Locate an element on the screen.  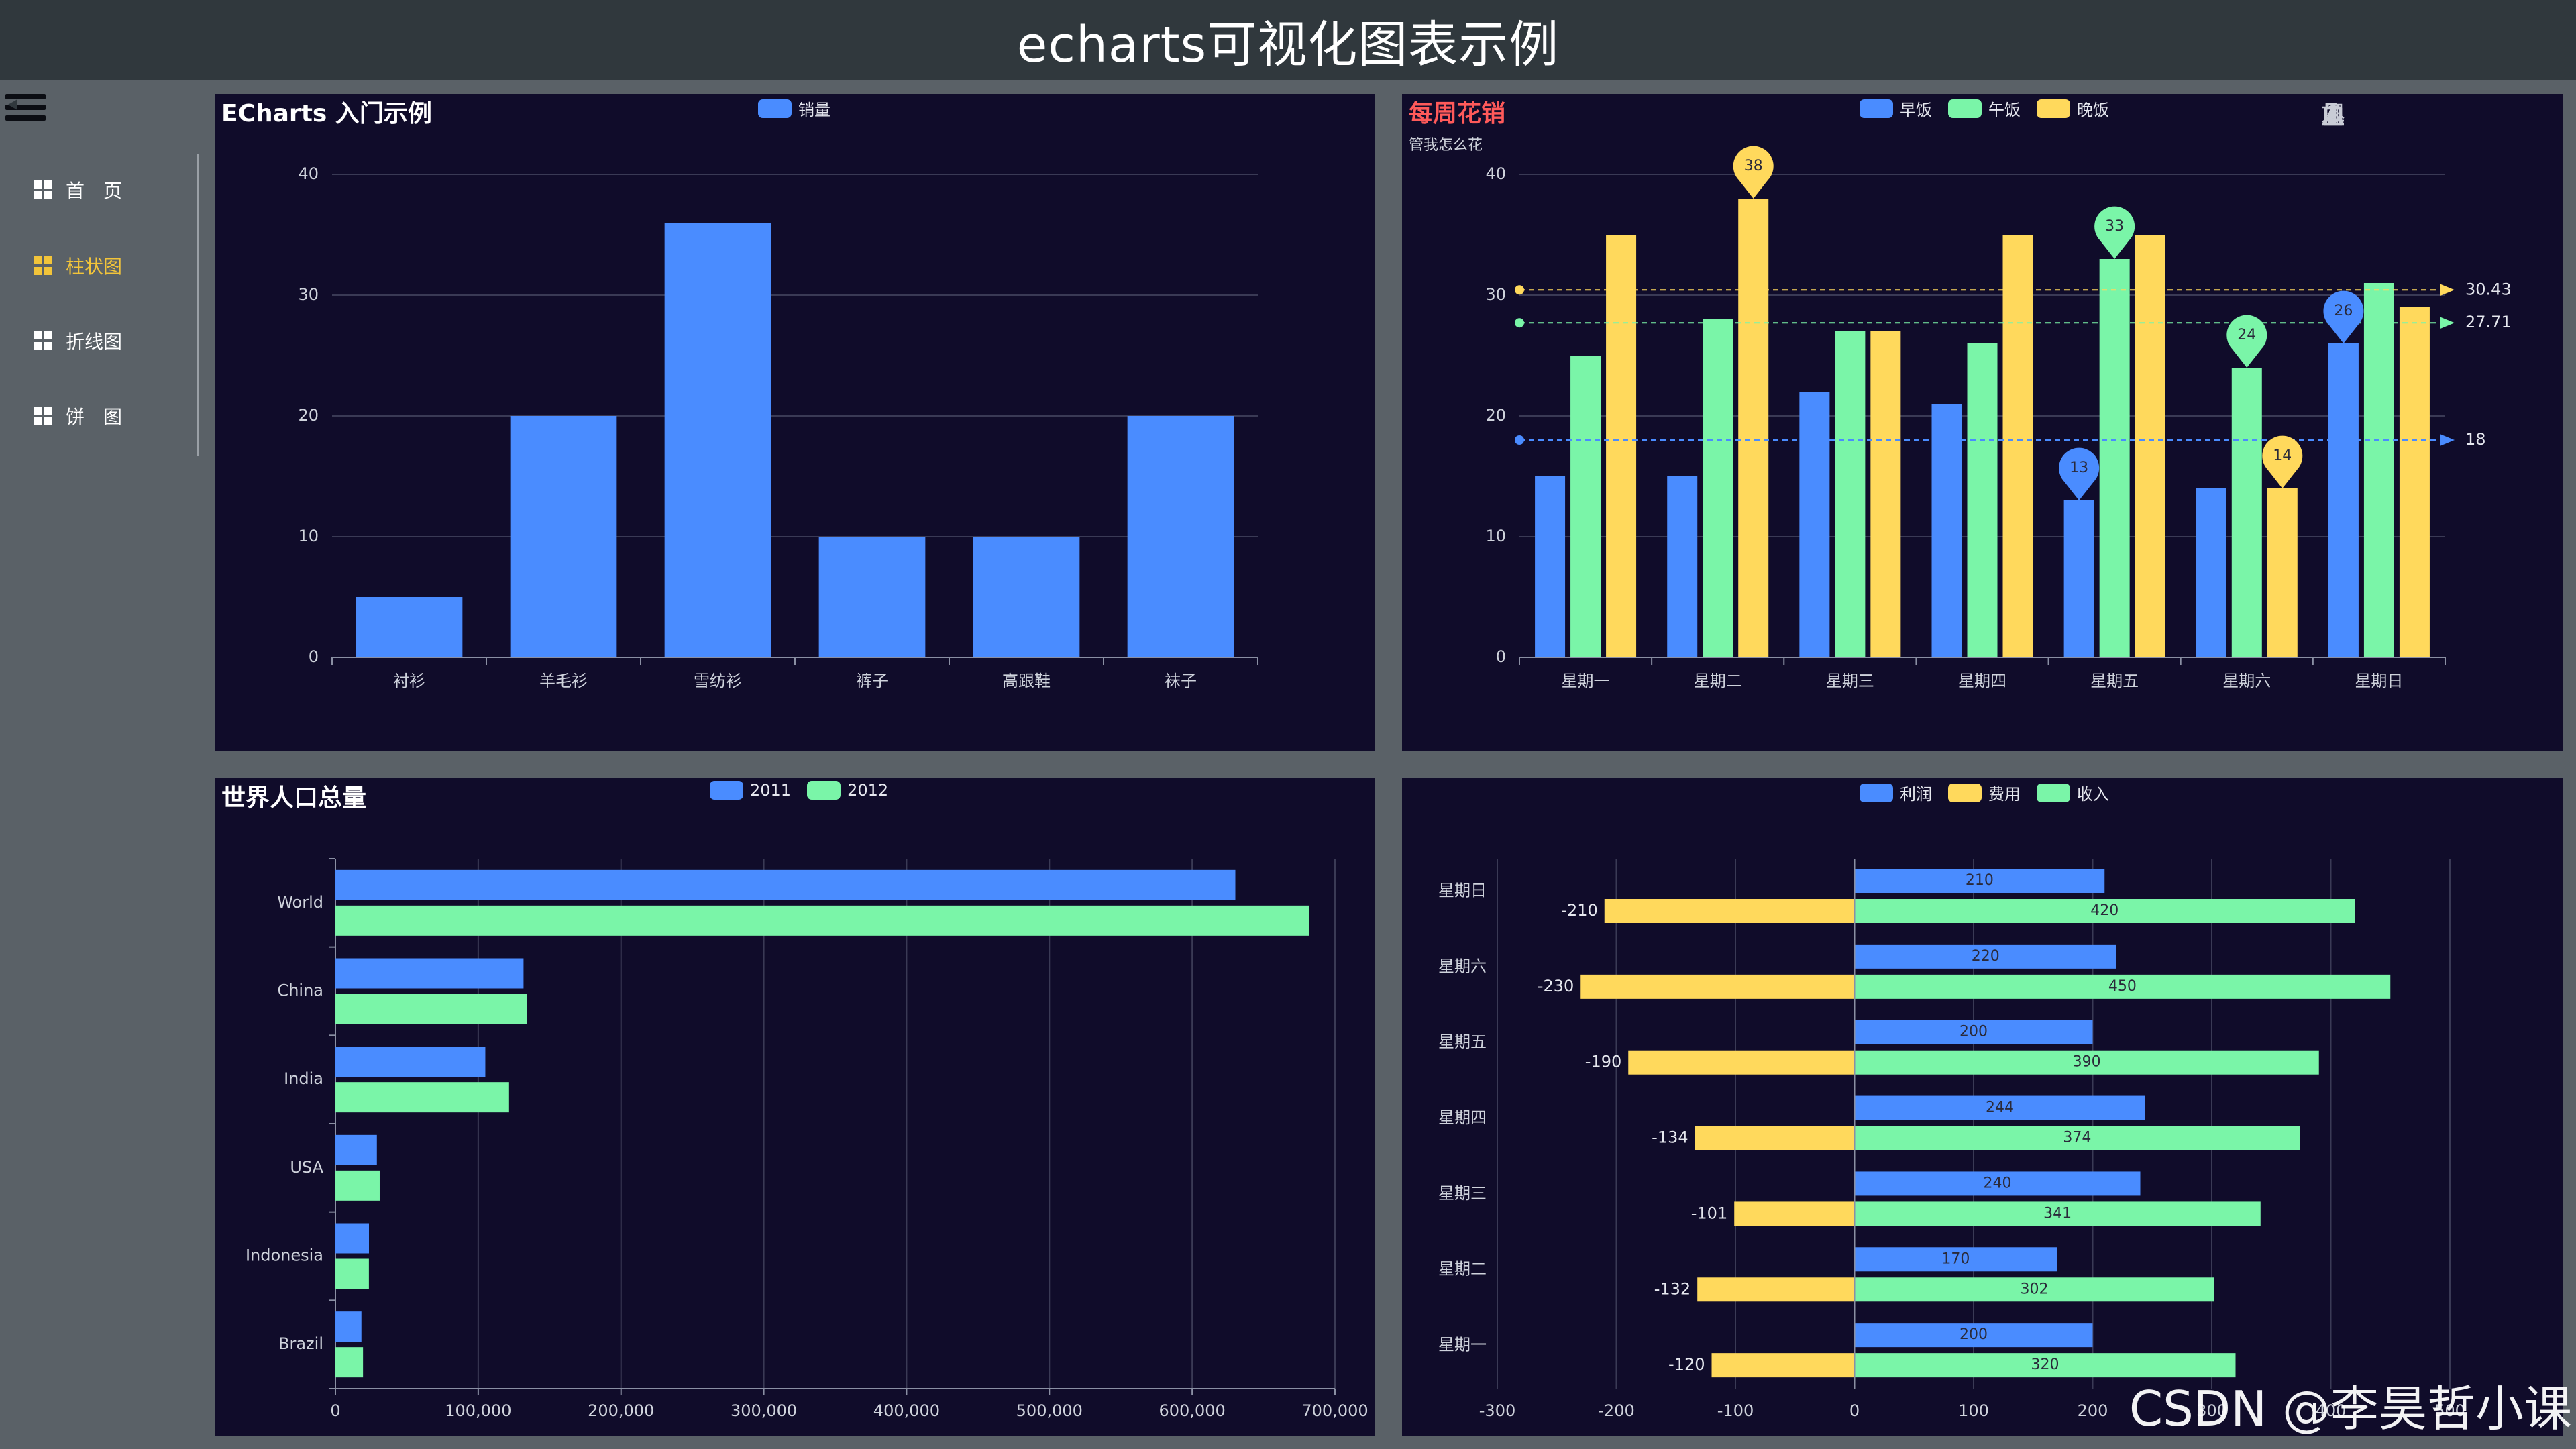
menu-toggle-icon is located at coordinates (27, 107).